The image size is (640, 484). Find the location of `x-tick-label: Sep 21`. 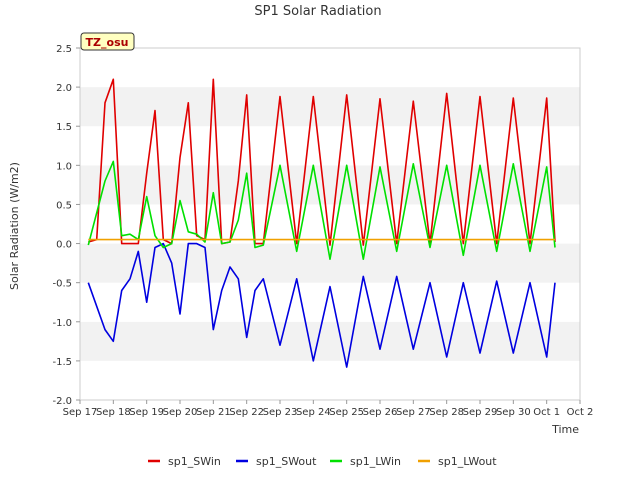

x-tick-label: Sep 21 is located at coordinates (213, 412).